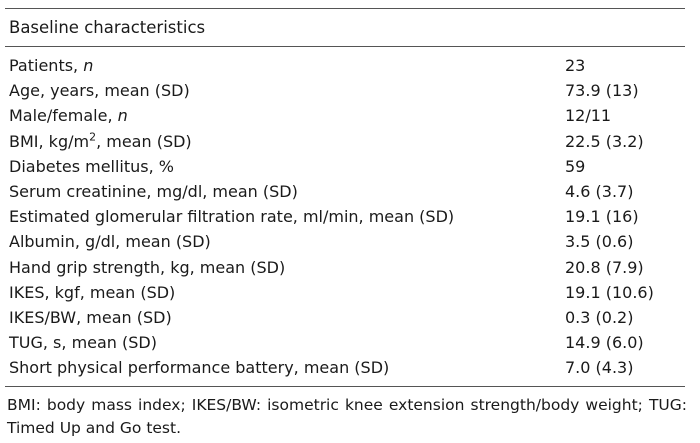 The width and height of the screenshot is (700, 443). What do you see at coordinates (110, 242) in the screenshot?
I see `row-label: Albumin, g/dl, mean (SD)` at bounding box center [110, 242].